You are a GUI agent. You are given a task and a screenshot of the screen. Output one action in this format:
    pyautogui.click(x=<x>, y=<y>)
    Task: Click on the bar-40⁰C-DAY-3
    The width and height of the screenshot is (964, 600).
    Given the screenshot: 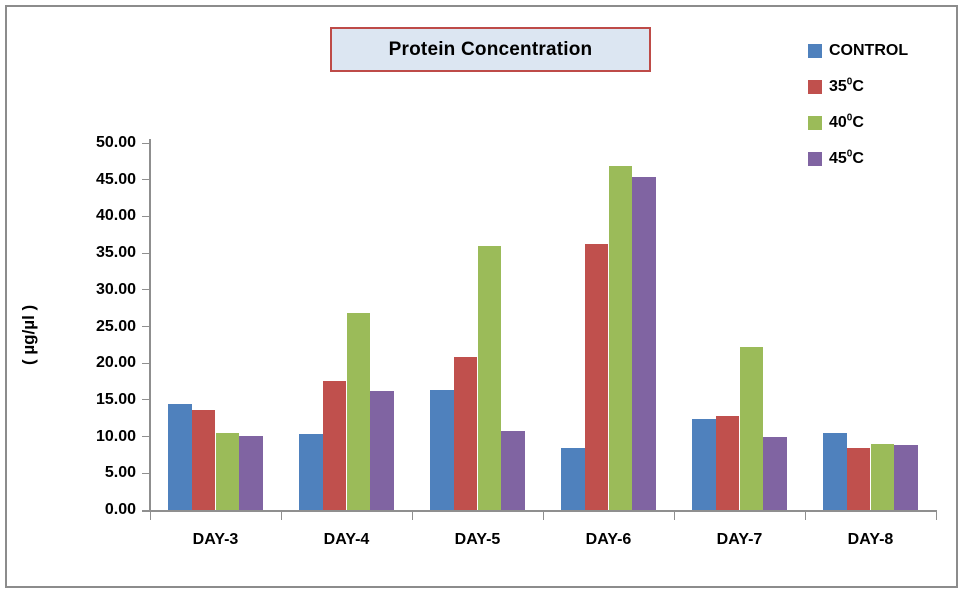 What is the action you would take?
    pyautogui.click(x=227, y=471)
    